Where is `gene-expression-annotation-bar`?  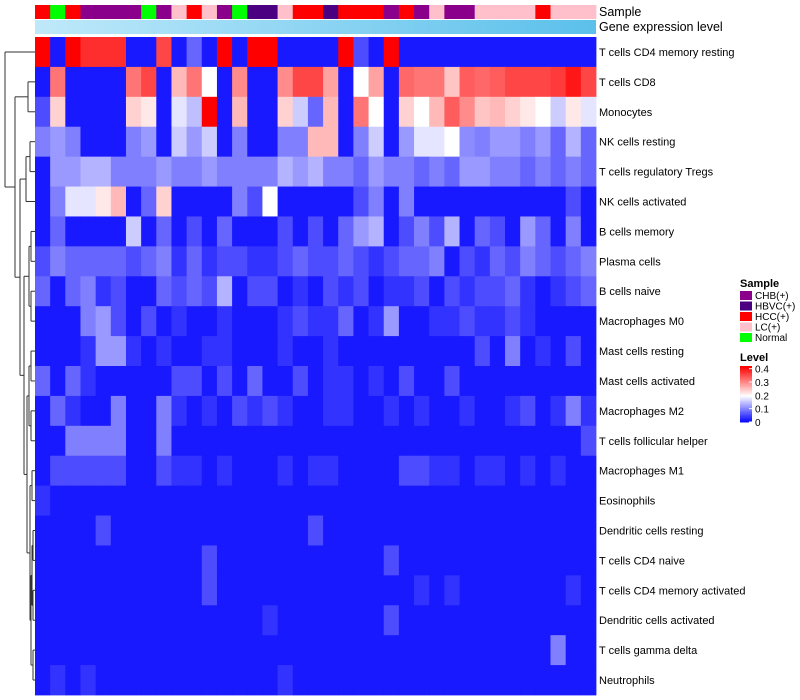
gene-expression-annotation-bar is located at coordinates (315, 27).